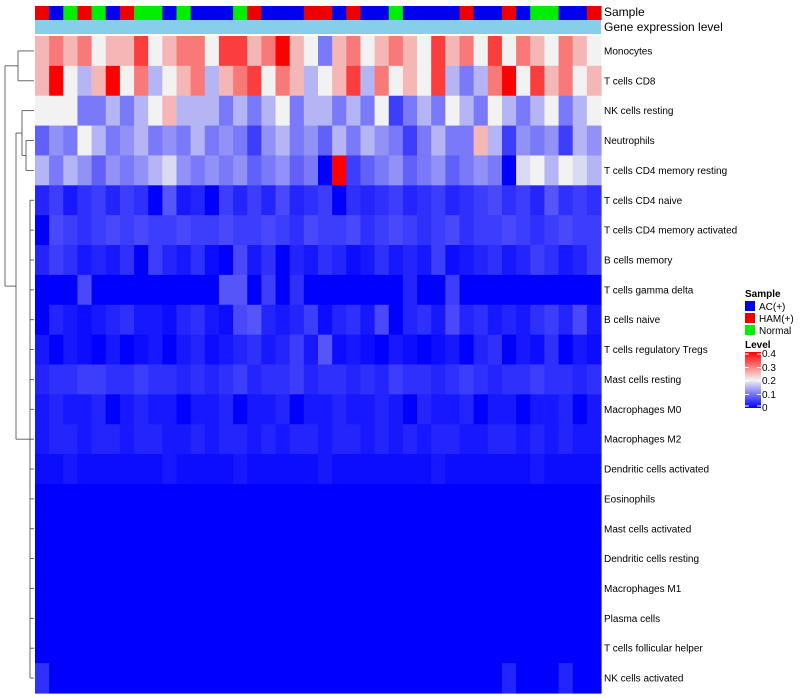 This screenshot has height=700, width=800. I want to click on row-label: T cells CD4 memory activated, so click(670, 231).